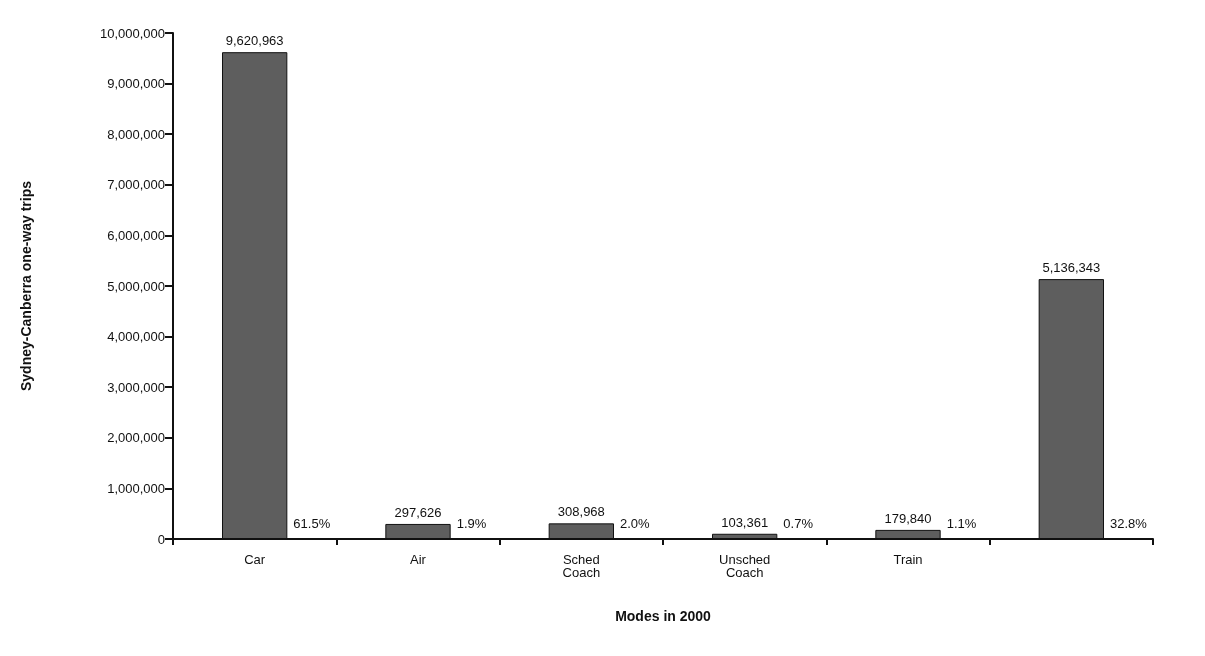  What do you see at coordinates (418, 512) in the screenshot?
I see `data-label: 297,626` at bounding box center [418, 512].